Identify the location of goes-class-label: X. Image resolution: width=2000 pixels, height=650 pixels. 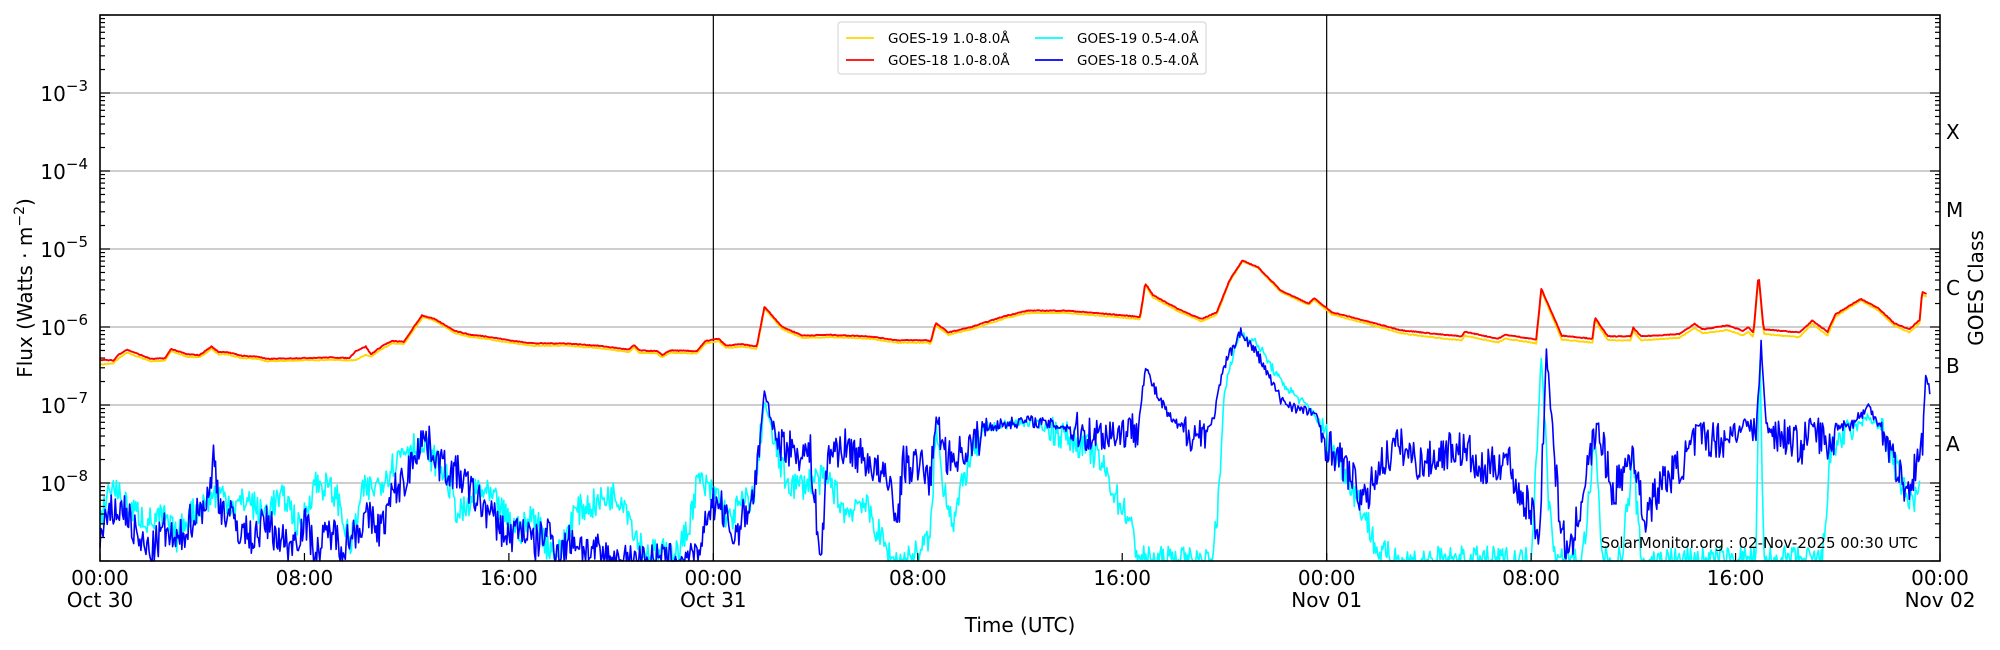
(1953, 132).